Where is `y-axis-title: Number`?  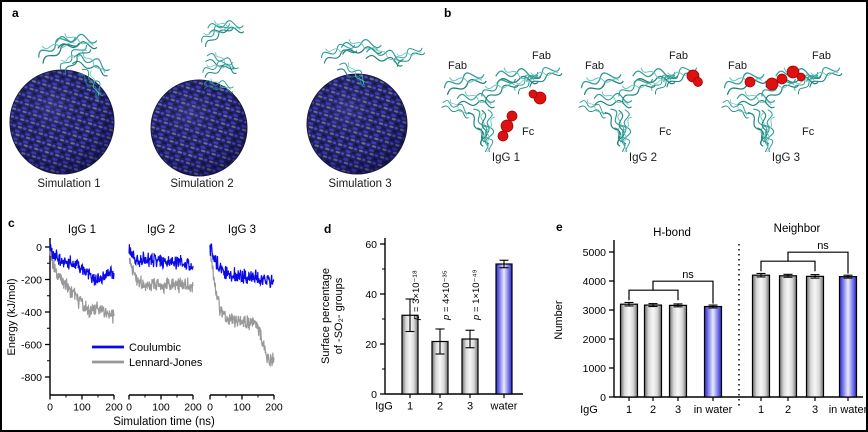 y-axis-title: Number is located at coordinates (559, 319).